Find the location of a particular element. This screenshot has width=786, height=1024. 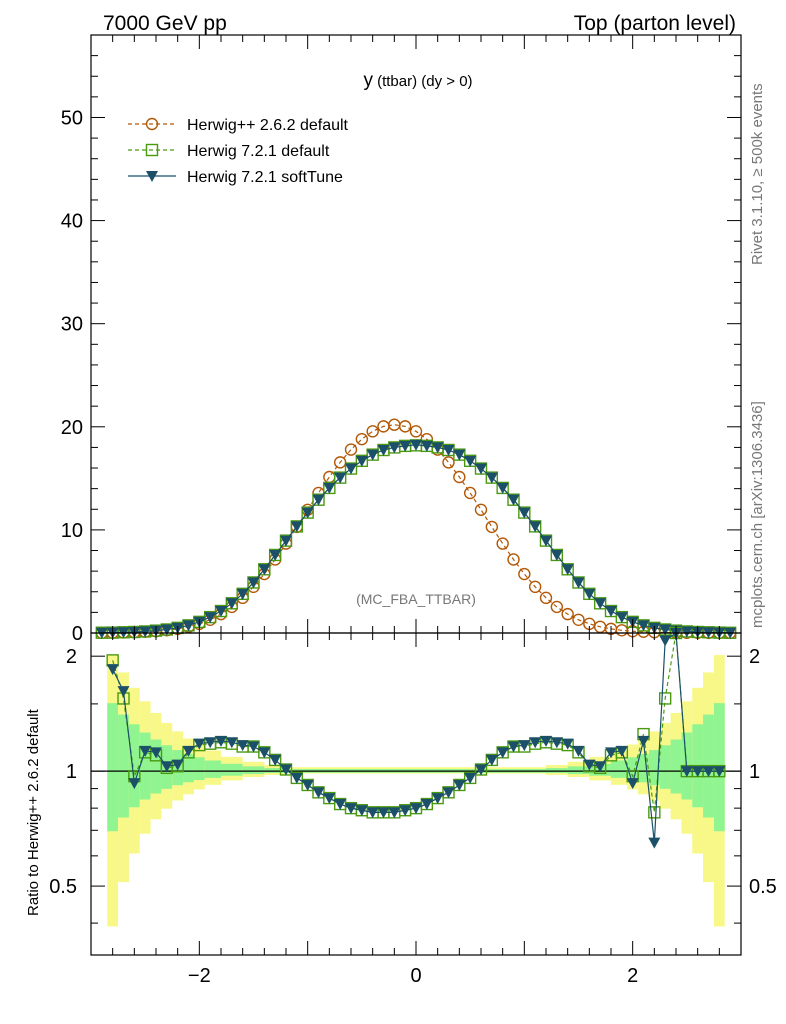

ratio-marker-s1-p50 is located at coordinates (654, 812).